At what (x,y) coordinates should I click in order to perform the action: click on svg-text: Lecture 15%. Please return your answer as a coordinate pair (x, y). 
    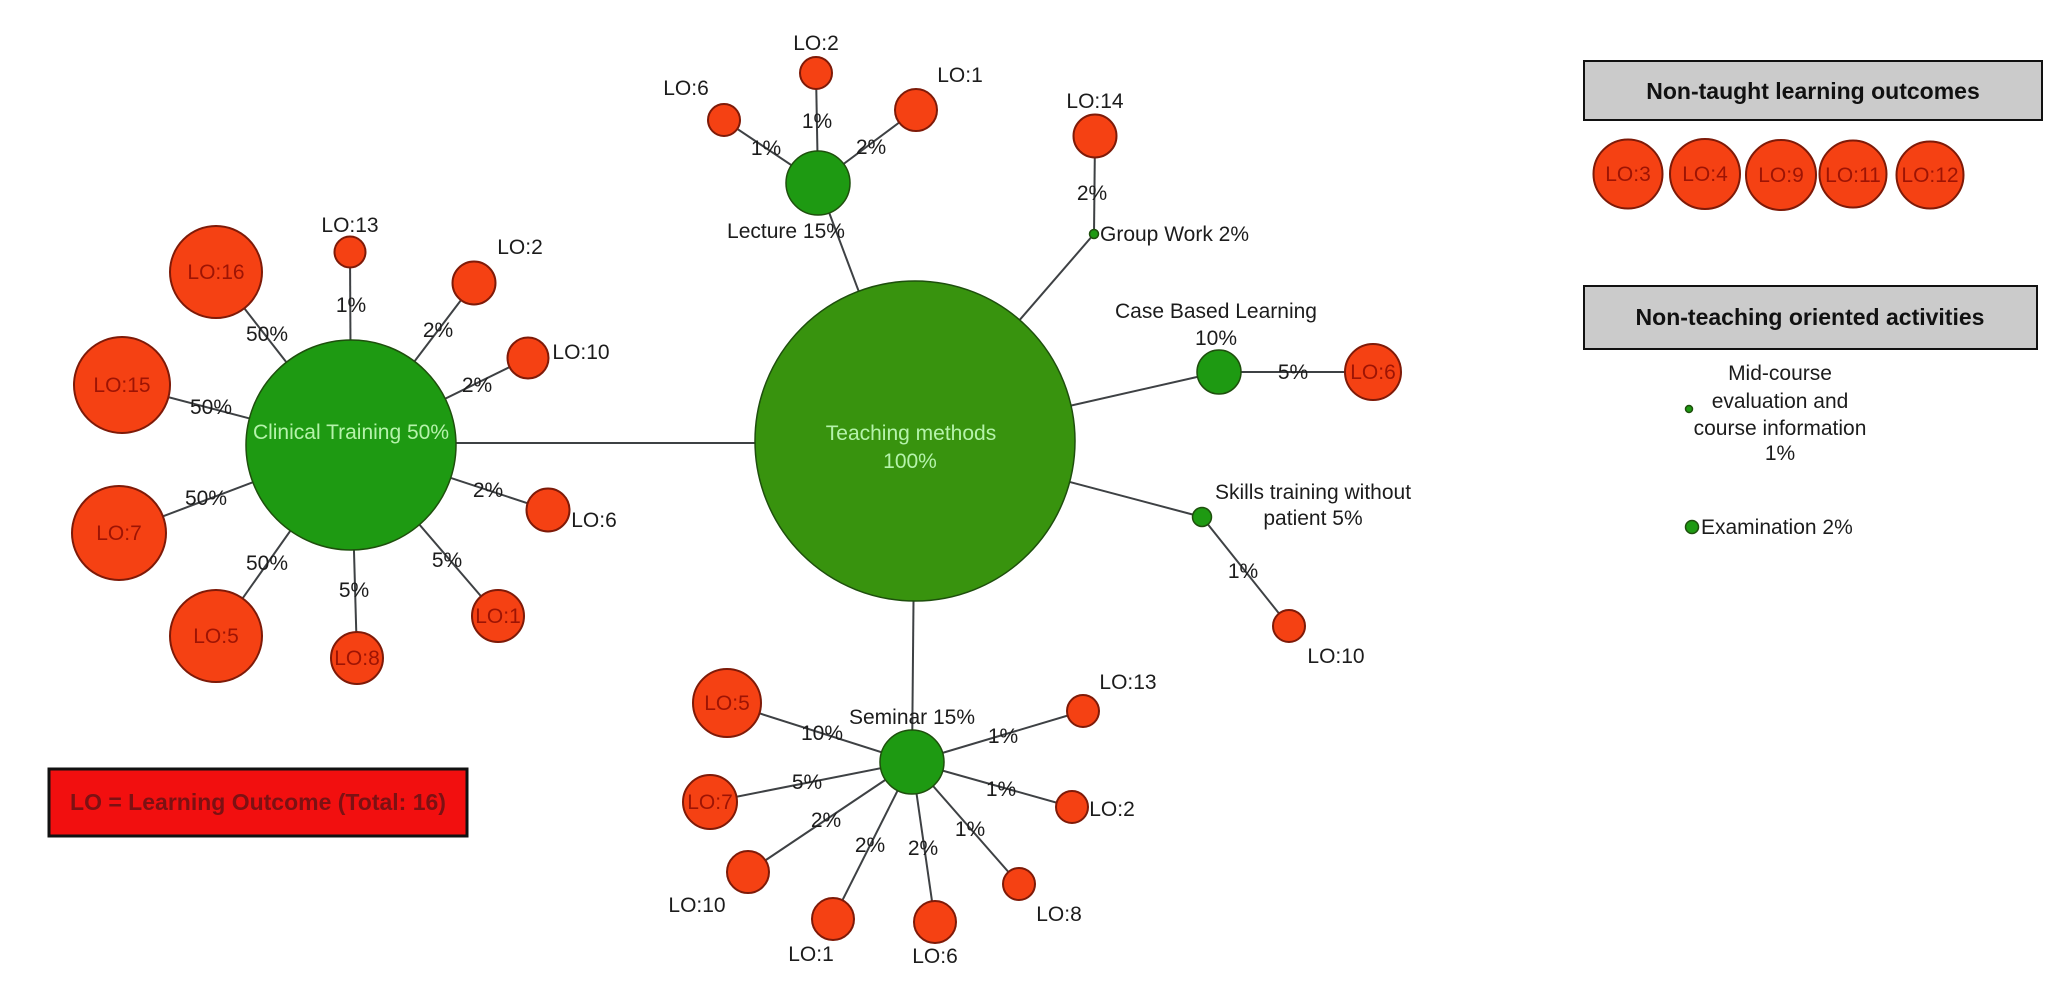
    Looking at the image, I should click on (786, 231).